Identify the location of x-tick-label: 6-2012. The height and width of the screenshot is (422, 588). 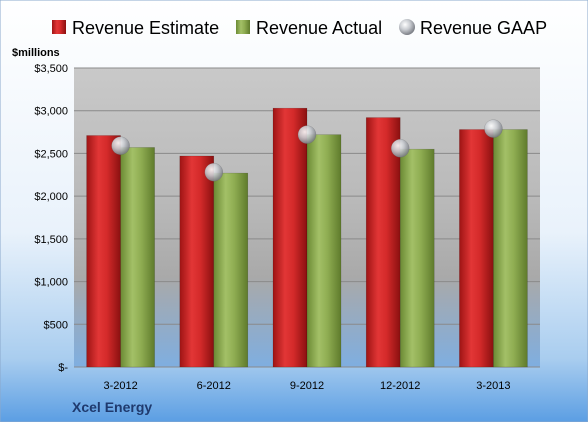
(214, 386).